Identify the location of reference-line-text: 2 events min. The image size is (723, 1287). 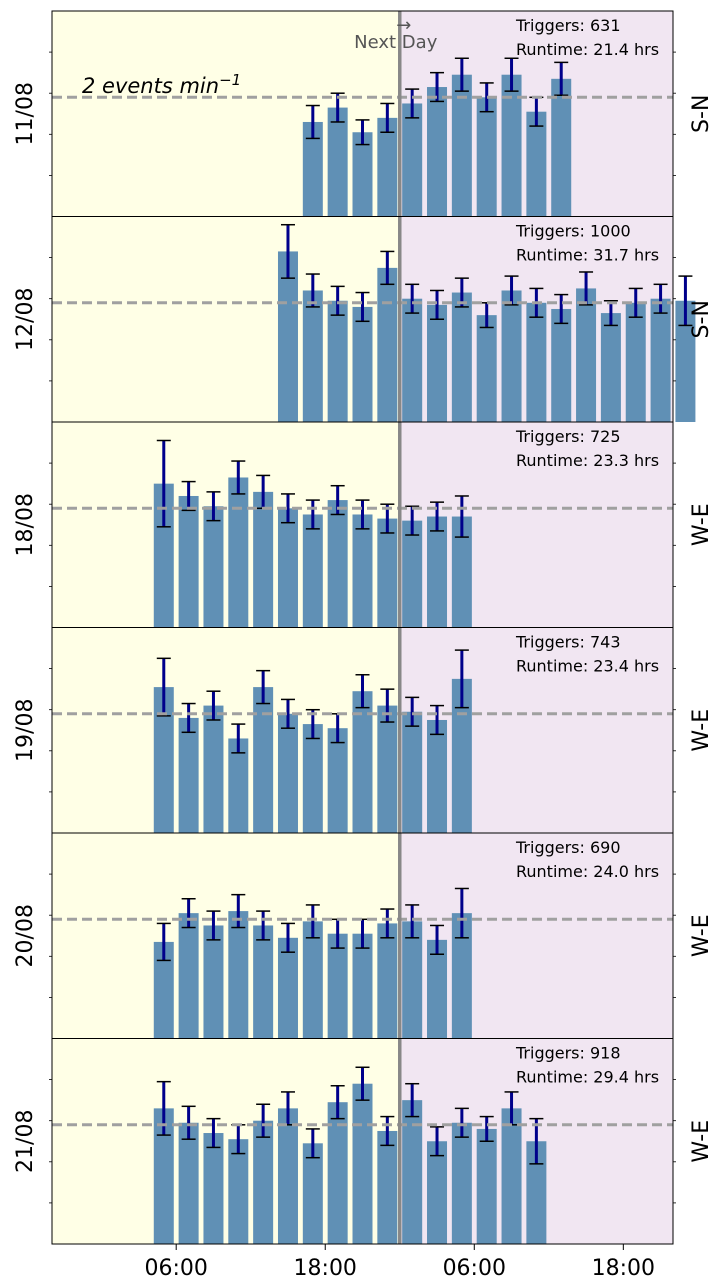
(150, 86).